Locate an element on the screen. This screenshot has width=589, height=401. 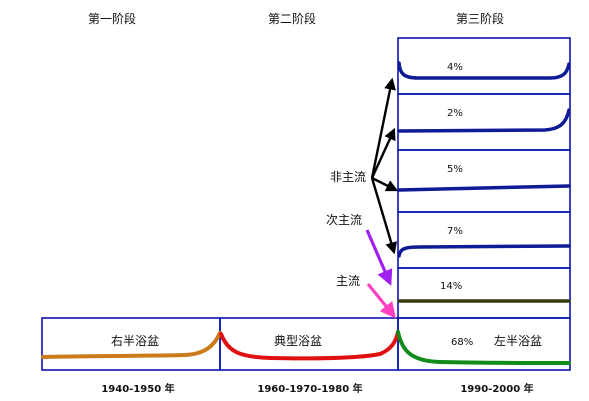
percent-label-68: 68% is located at coordinates (462, 342).